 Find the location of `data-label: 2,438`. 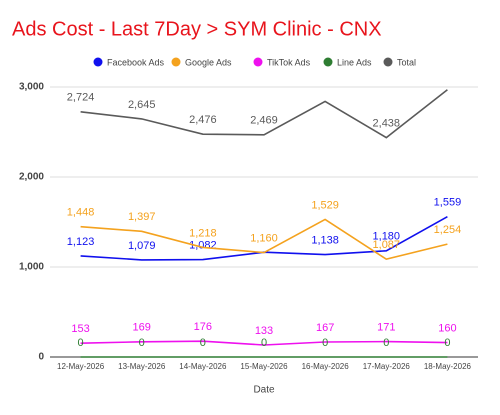

data-label: 2,438 is located at coordinates (387, 123).